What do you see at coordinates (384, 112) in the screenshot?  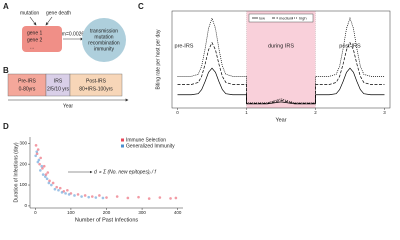 I see `x-tick-label: 3` at bounding box center [384, 112].